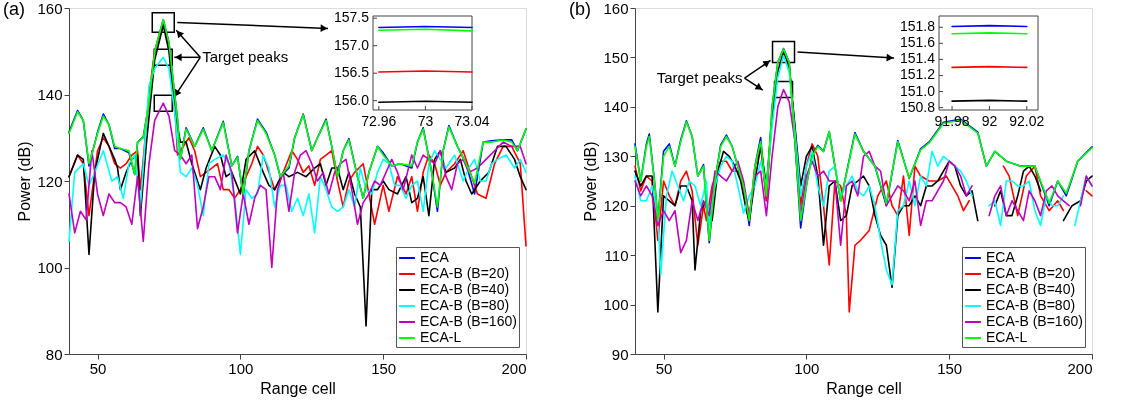 The width and height of the screenshot is (1137, 408). Describe the element at coordinates (351, 44) in the screenshot. I see `y-tick-label: 157.0` at that location.